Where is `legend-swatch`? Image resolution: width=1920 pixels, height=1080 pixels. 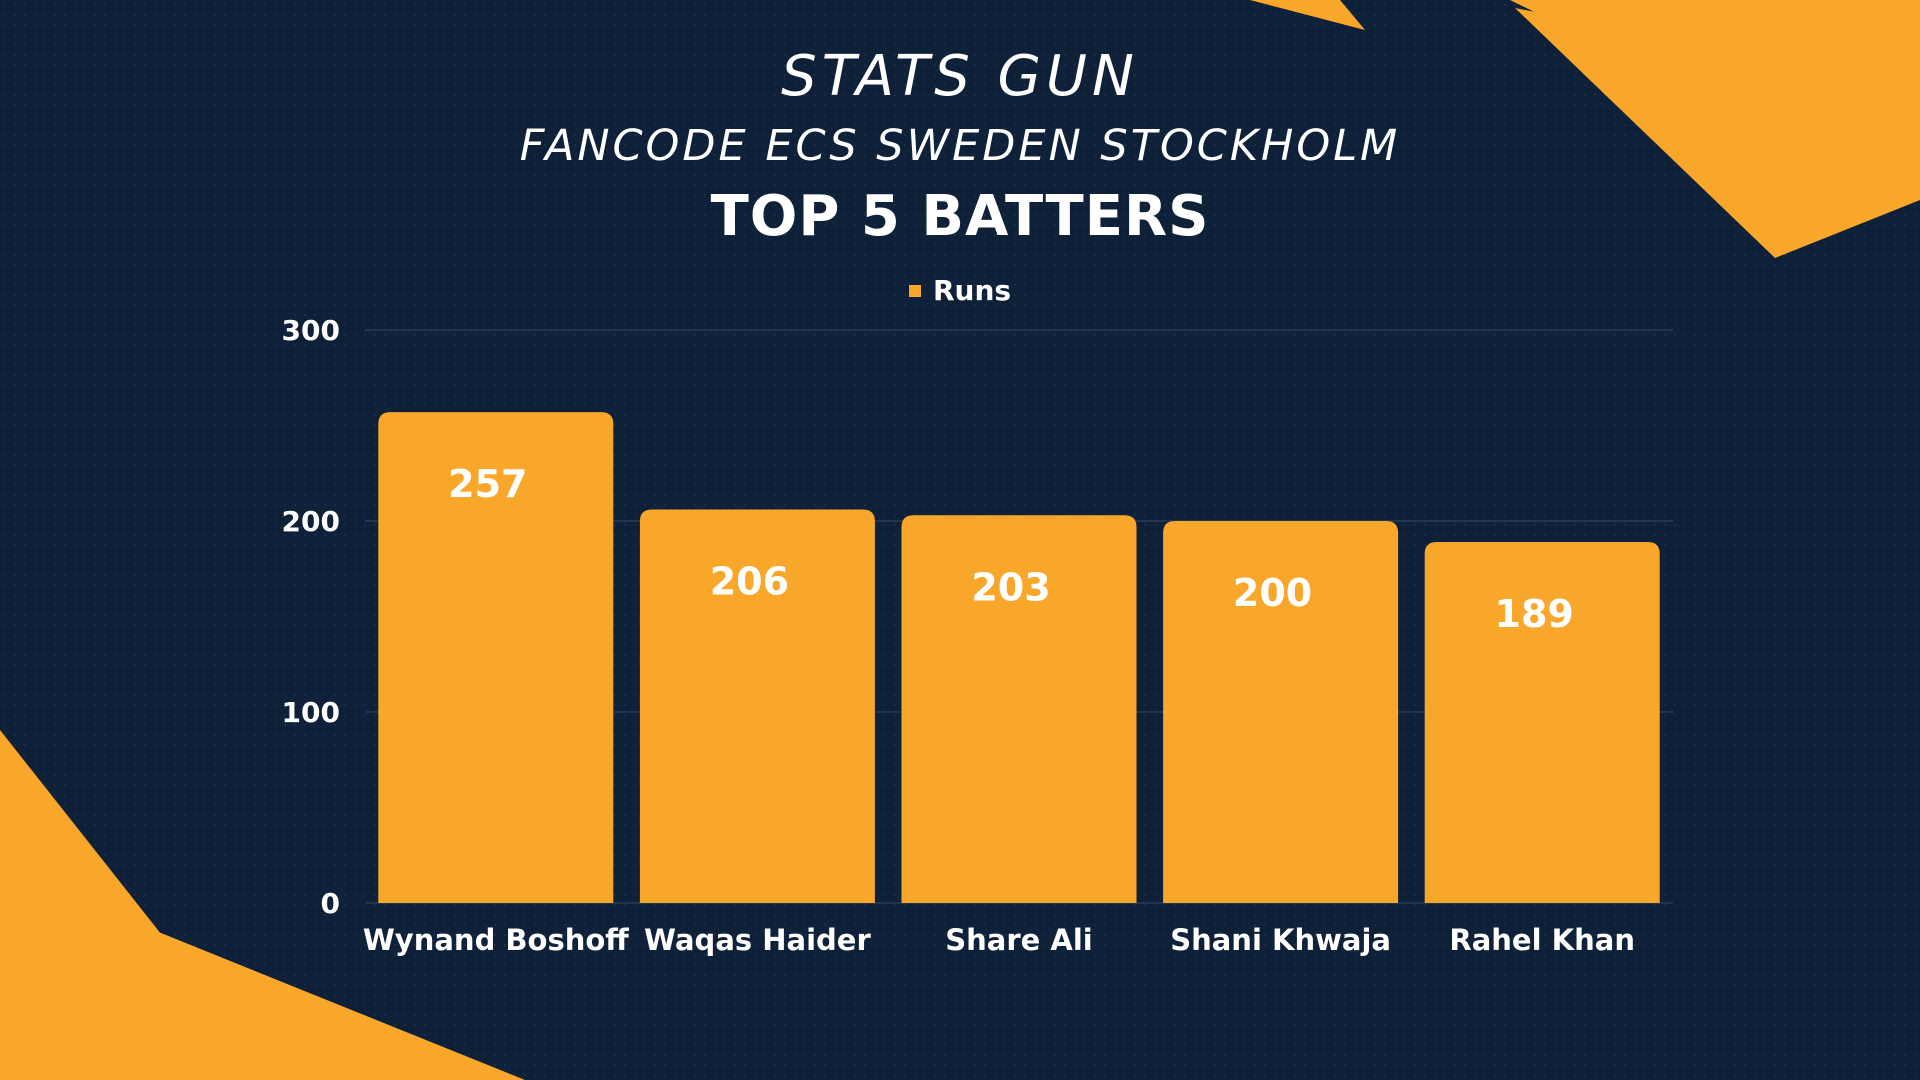 legend-swatch is located at coordinates (914, 290).